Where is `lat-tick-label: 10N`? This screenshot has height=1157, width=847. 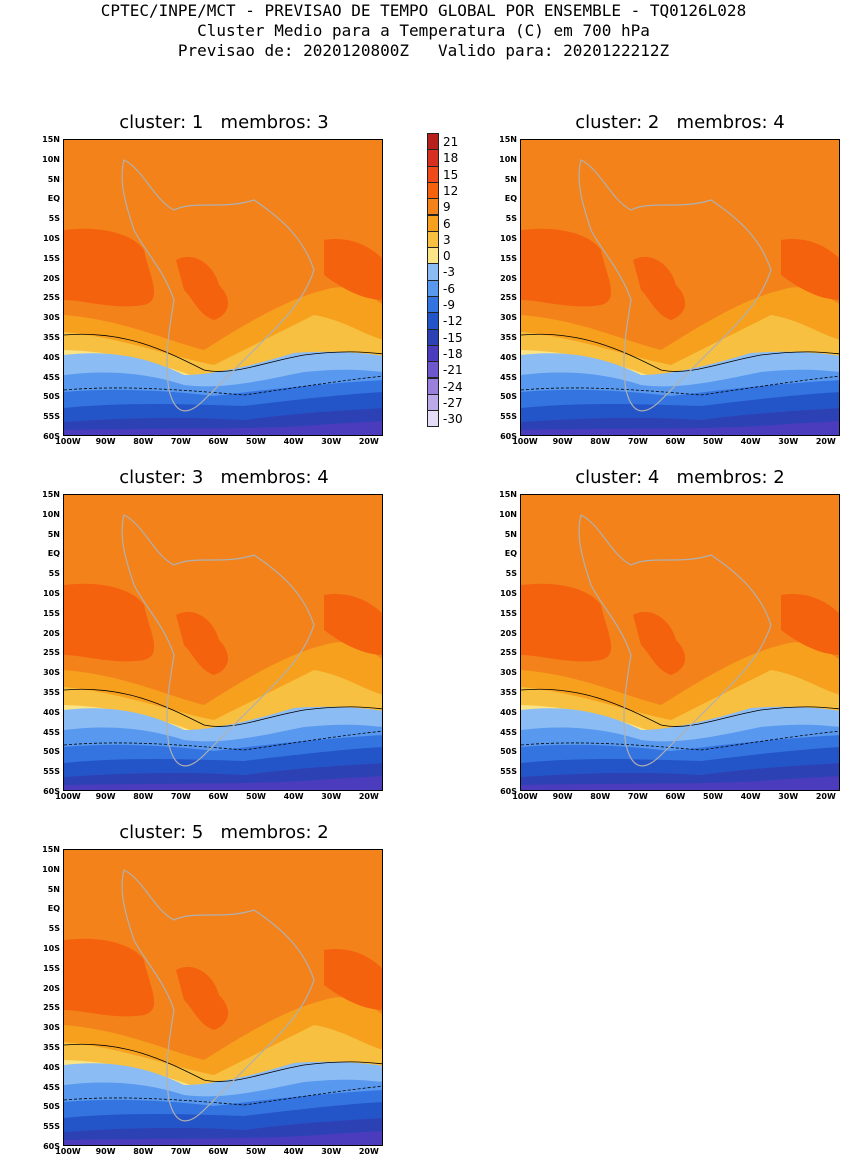 lat-tick-label: 10N is located at coordinates (51, 159).